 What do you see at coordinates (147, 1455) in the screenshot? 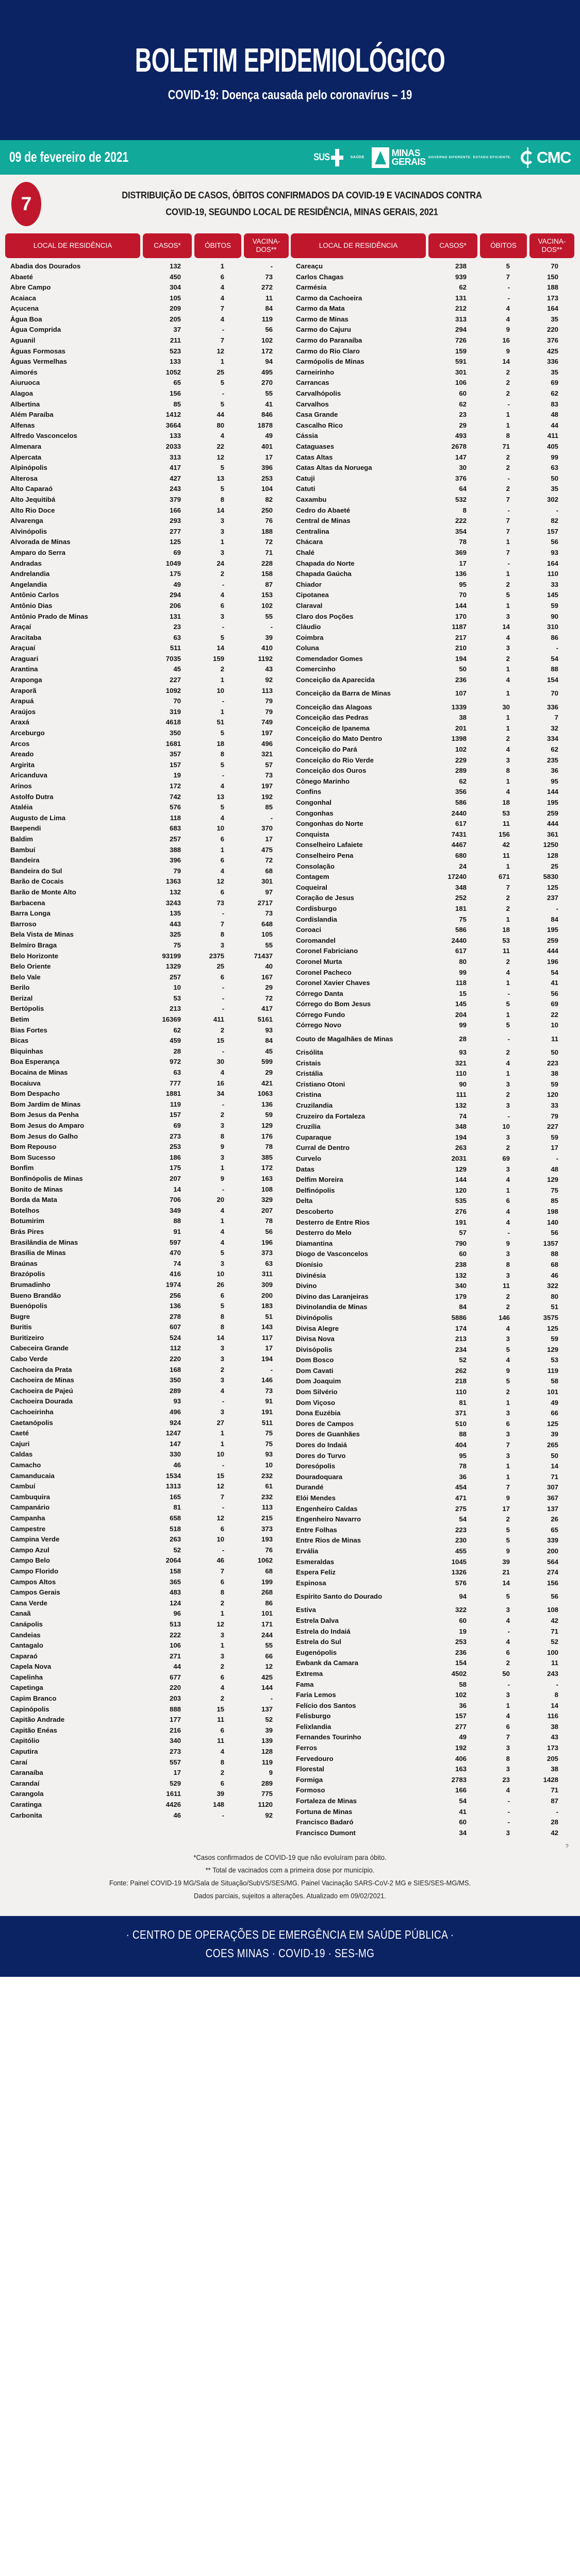
I see `table-row: Caldas 330 10 93` at bounding box center [147, 1455].